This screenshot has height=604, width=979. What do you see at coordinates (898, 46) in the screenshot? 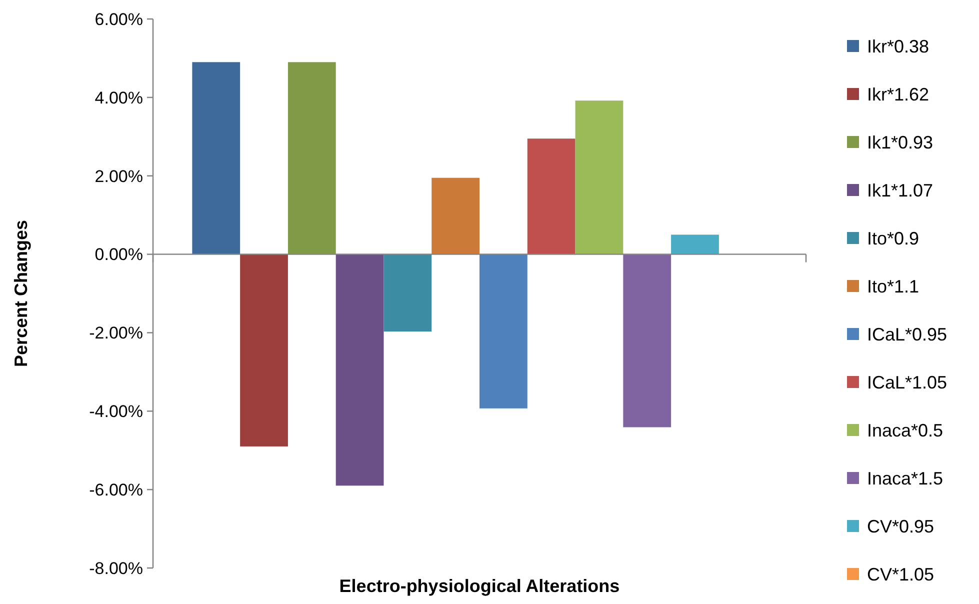
I see `legend-label: Ikr*0.38` at bounding box center [898, 46].